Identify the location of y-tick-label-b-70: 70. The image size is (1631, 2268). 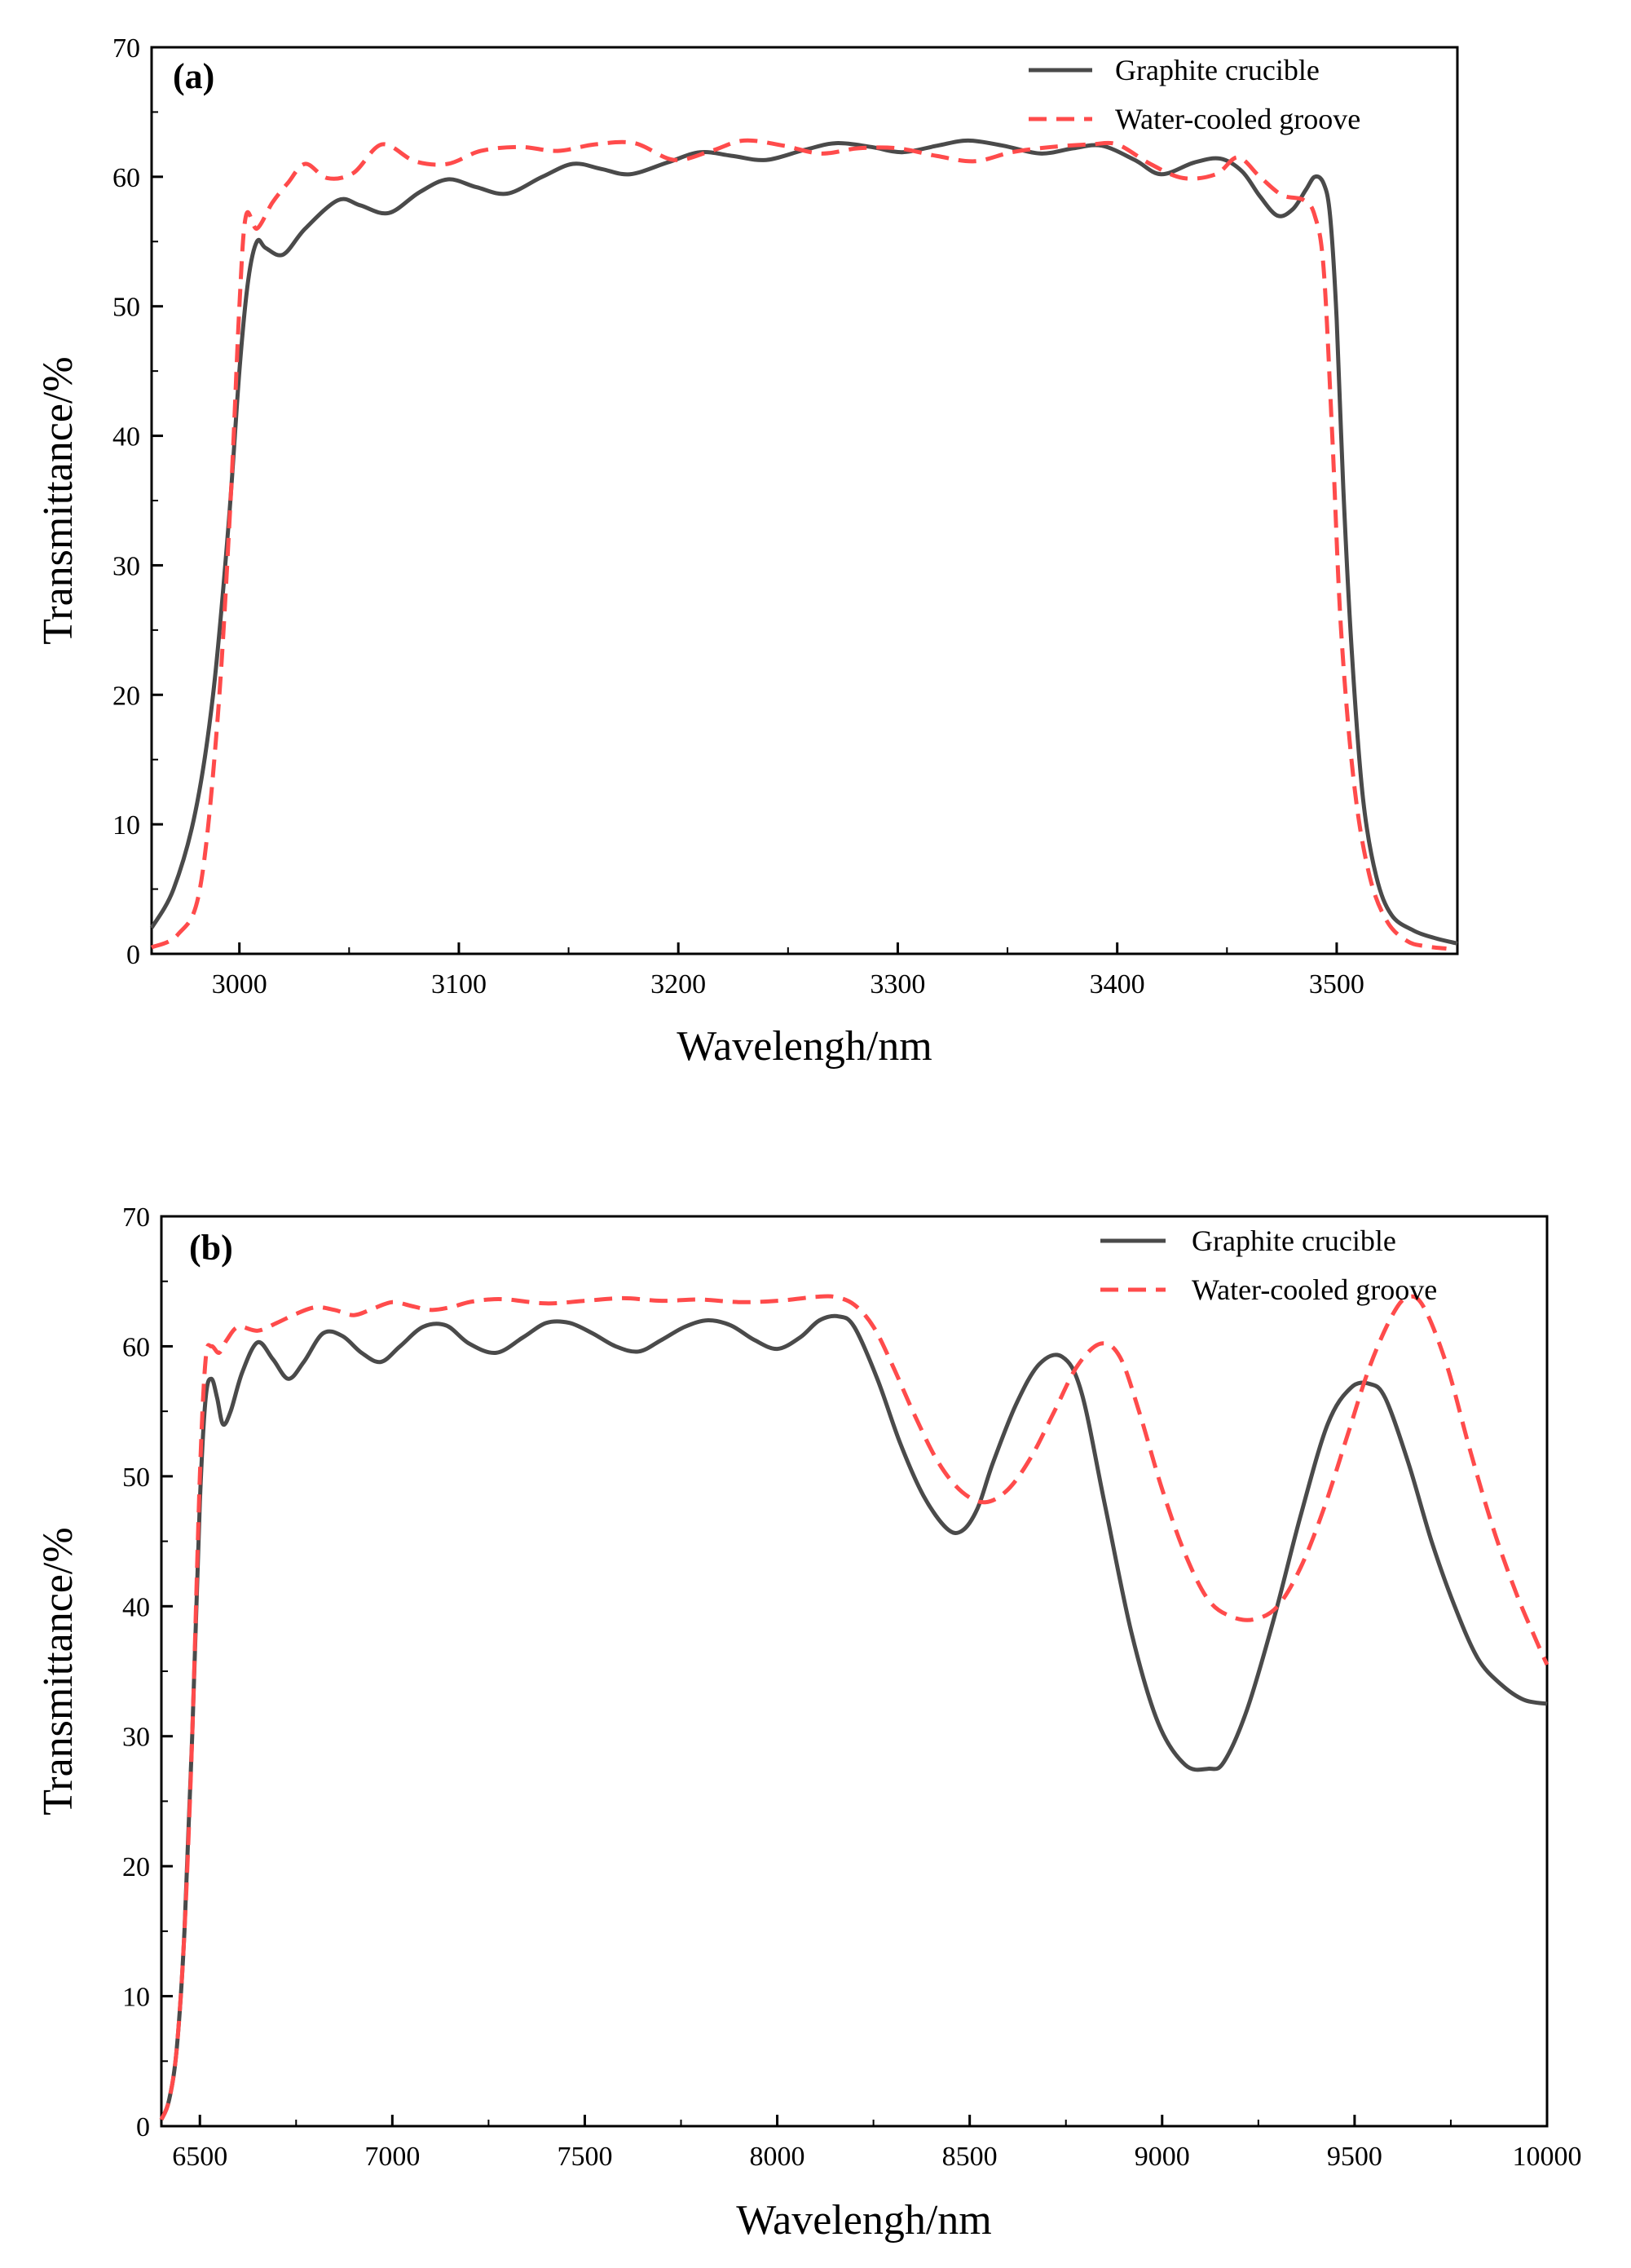
(136, 1217).